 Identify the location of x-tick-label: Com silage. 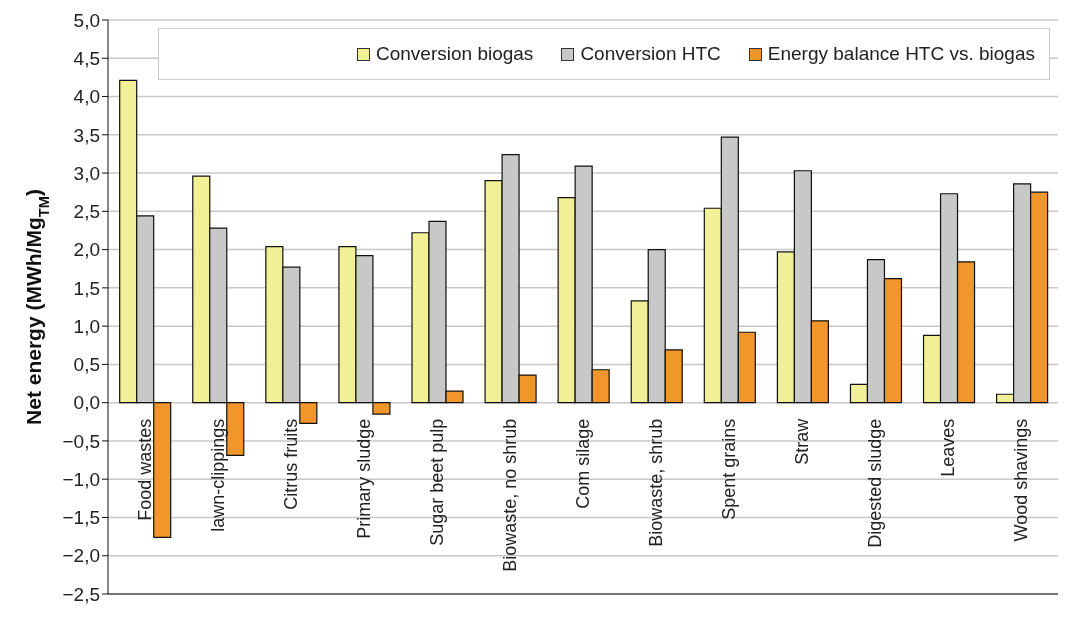
(583, 463).